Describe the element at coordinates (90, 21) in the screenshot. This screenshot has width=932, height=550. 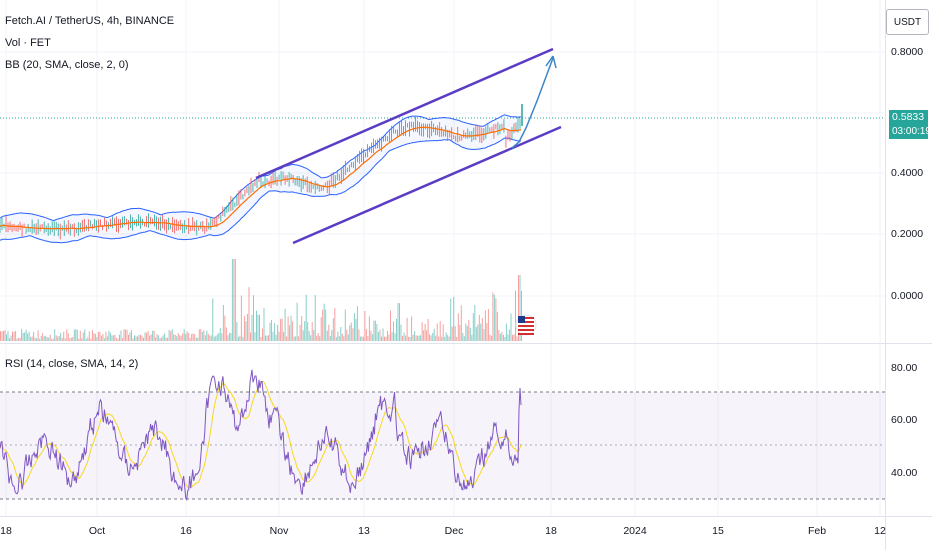
I see `symbol-title: Fetch.AI / TetherUS, 4h, BINANCE` at that location.